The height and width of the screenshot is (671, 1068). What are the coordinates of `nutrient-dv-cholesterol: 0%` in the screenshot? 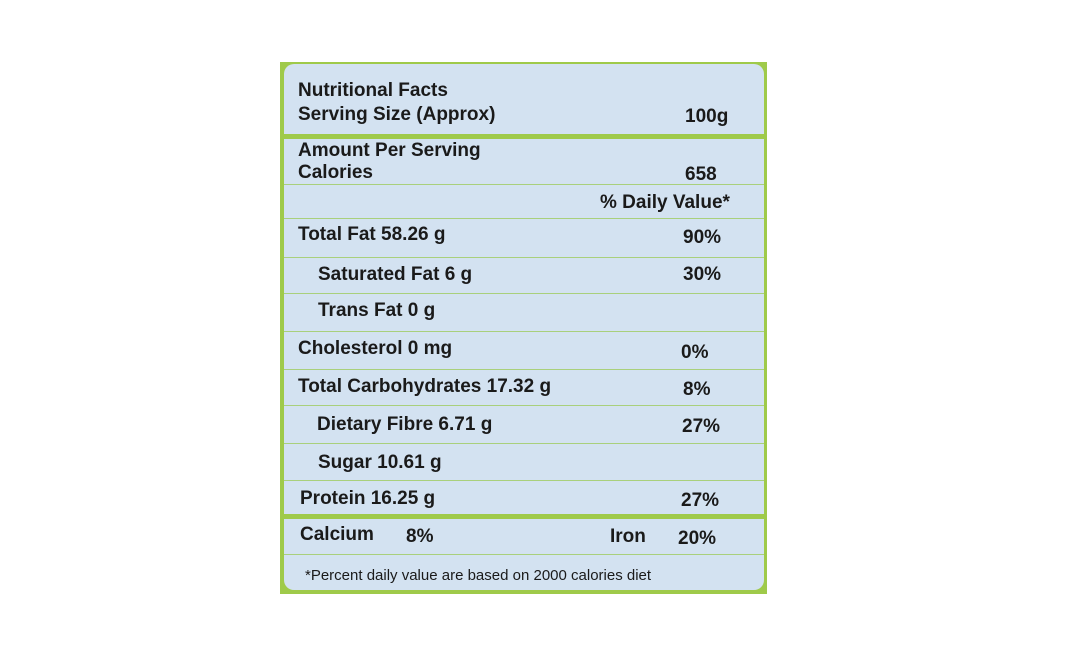 It's located at (695, 352).